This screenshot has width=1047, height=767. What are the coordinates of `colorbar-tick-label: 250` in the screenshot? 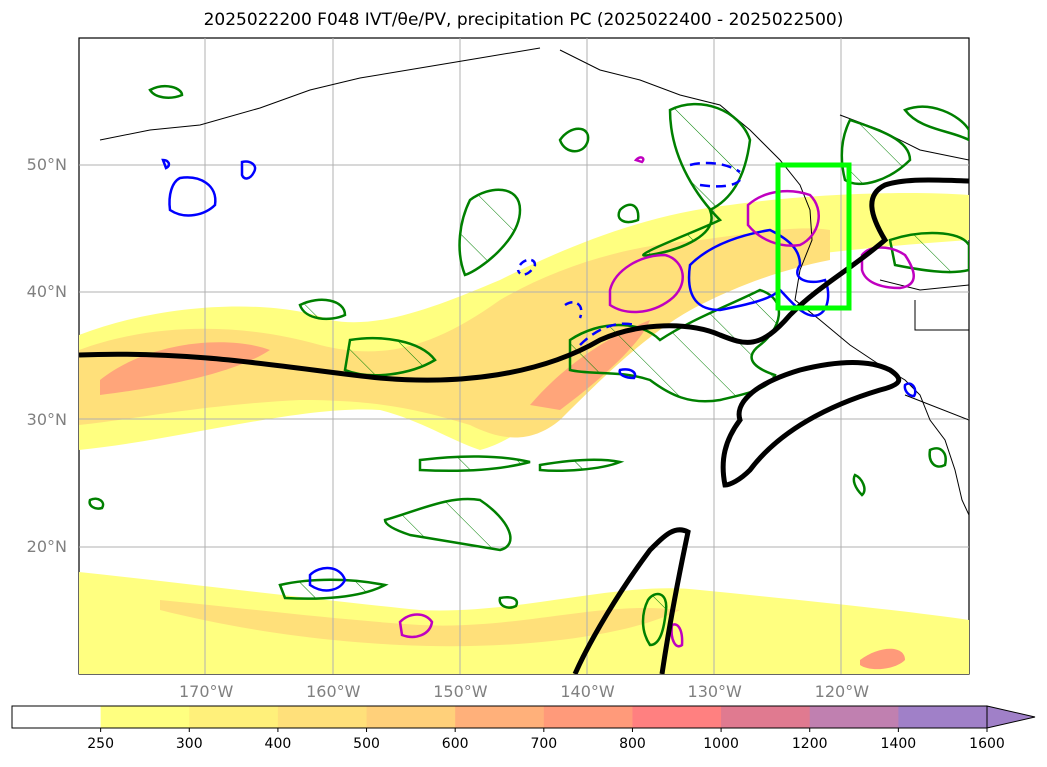 It's located at (100, 744).